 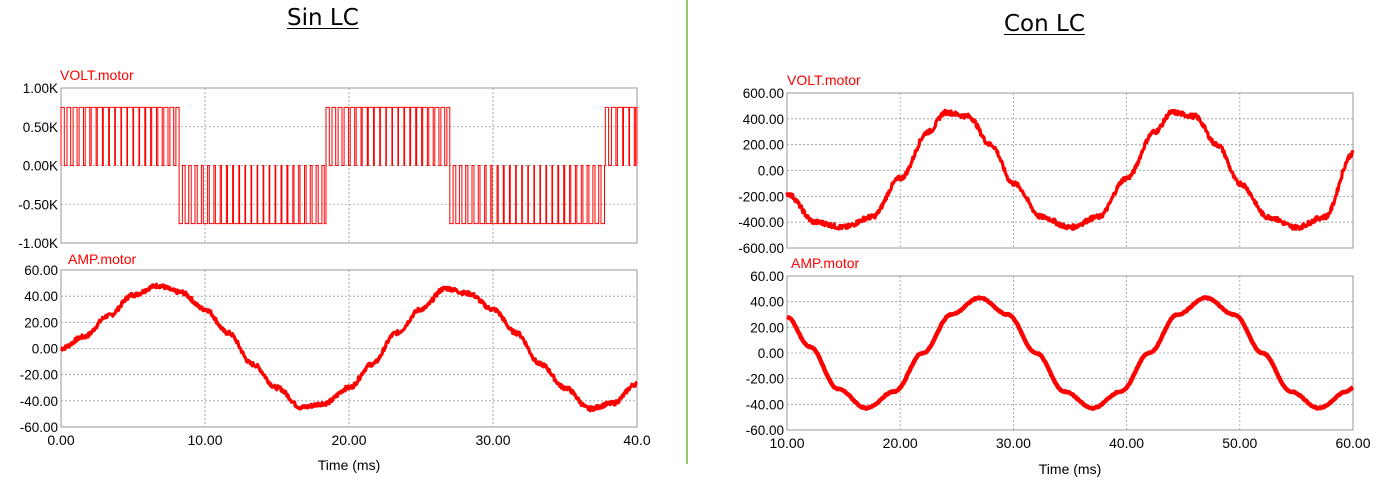 What do you see at coordinates (349, 465) in the screenshot?
I see `left-amp-xlabel: Time (ms)` at bounding box center [349, 465].